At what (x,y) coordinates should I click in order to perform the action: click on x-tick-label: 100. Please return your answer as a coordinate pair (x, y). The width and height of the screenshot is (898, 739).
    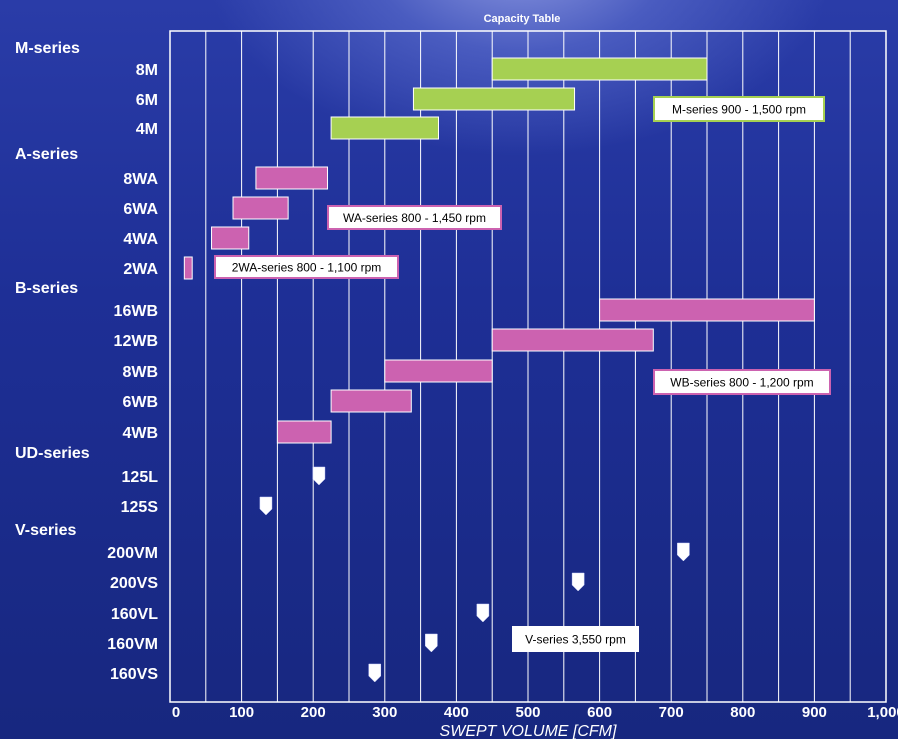
    Looking at the image, I should click on (241, 712).